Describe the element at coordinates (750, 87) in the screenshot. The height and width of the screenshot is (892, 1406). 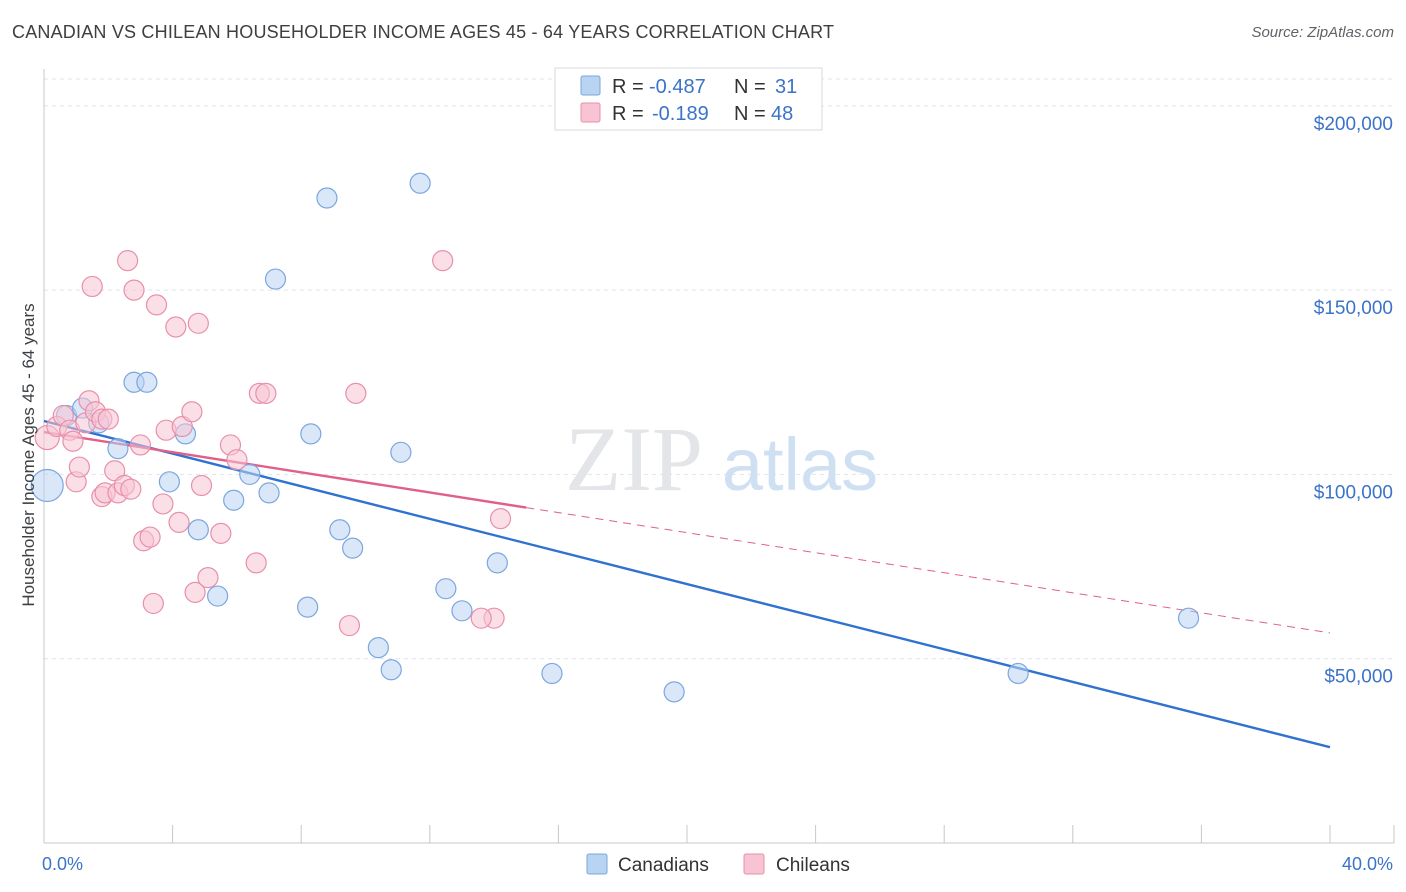
I see `legend-n-label-canadians: N =` at that location.